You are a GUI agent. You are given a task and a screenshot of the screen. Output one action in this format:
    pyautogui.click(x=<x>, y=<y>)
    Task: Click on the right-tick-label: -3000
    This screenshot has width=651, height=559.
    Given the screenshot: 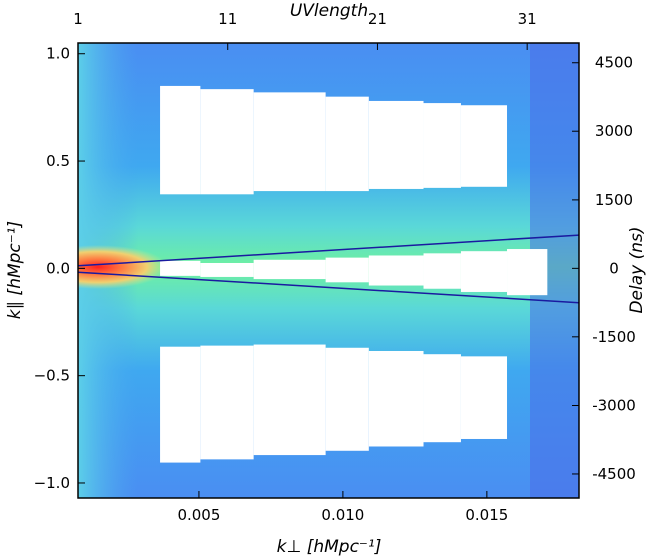 What is the action you would take?
    pyautogui.click(x=614, y=405)
    